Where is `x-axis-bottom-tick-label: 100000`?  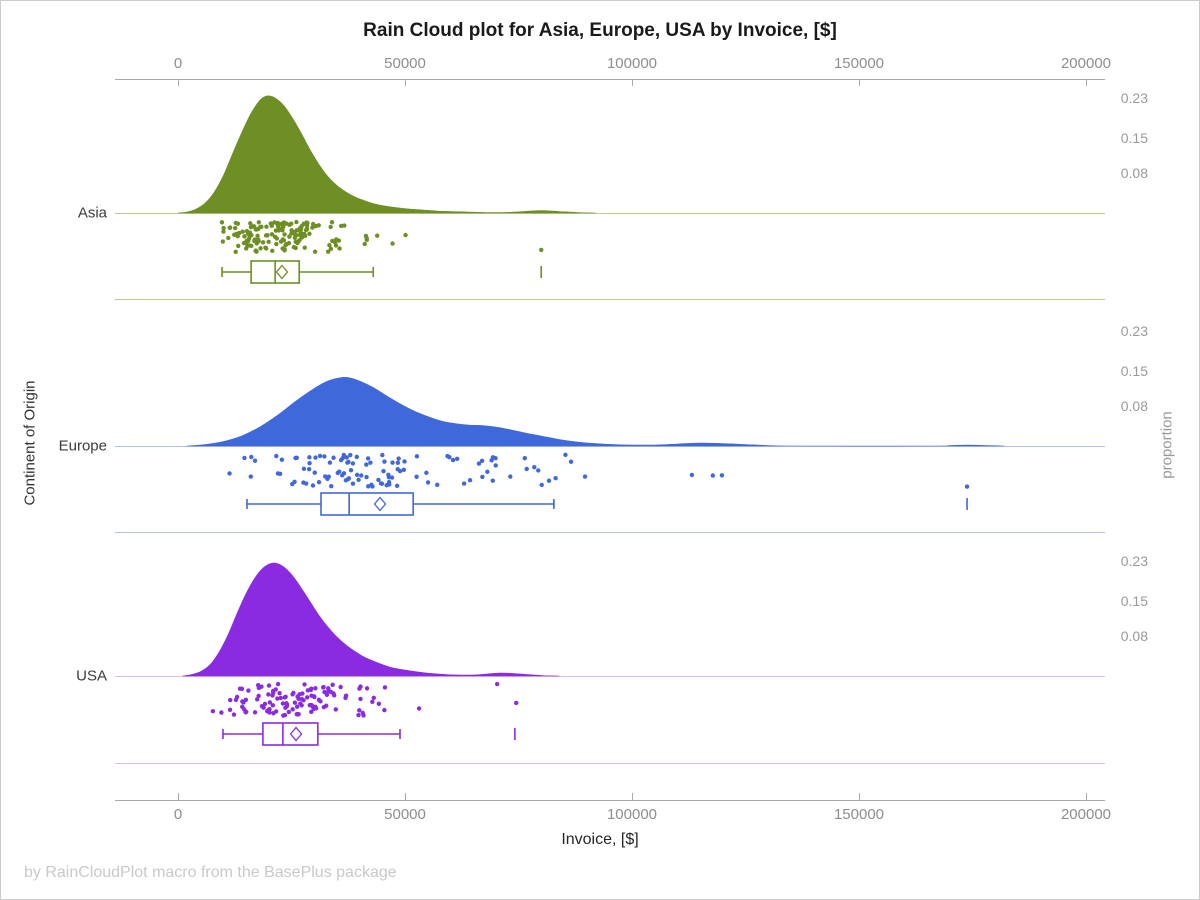 x-axis-bottom-tick-label: 100000 is located at coordinates (632, 814).